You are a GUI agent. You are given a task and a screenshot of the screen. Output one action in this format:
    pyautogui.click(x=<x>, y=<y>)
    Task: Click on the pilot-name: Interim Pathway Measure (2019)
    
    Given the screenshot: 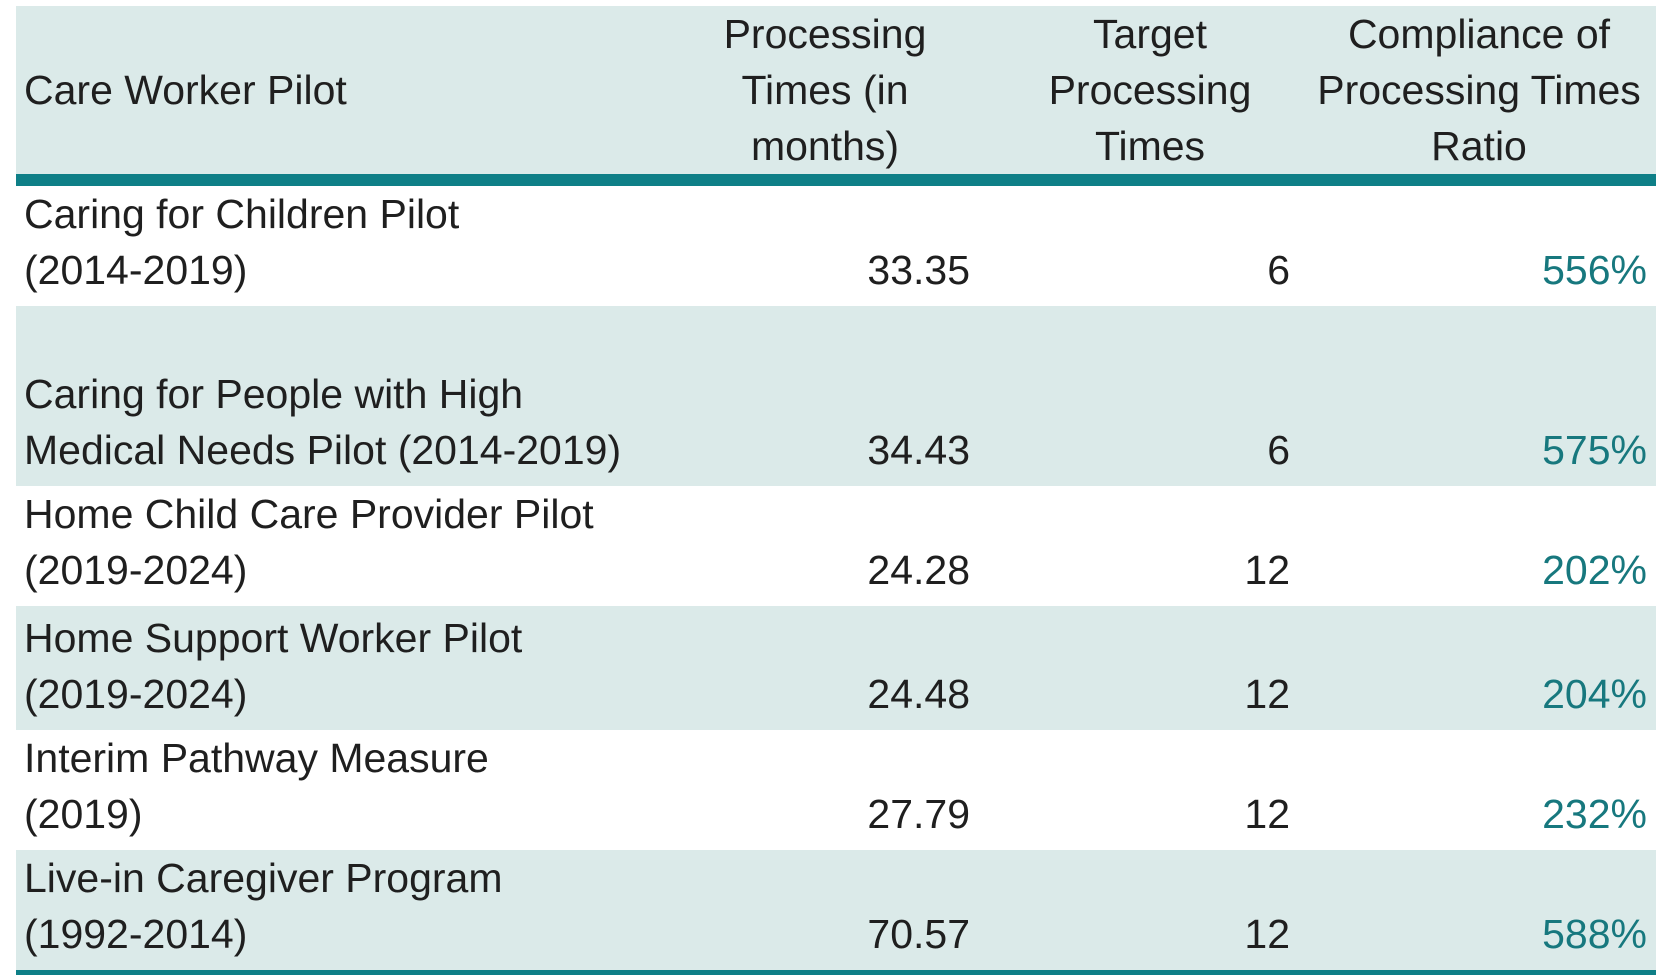 What is the action you would take?
    pyautogui.click(x=256, y=786)
    